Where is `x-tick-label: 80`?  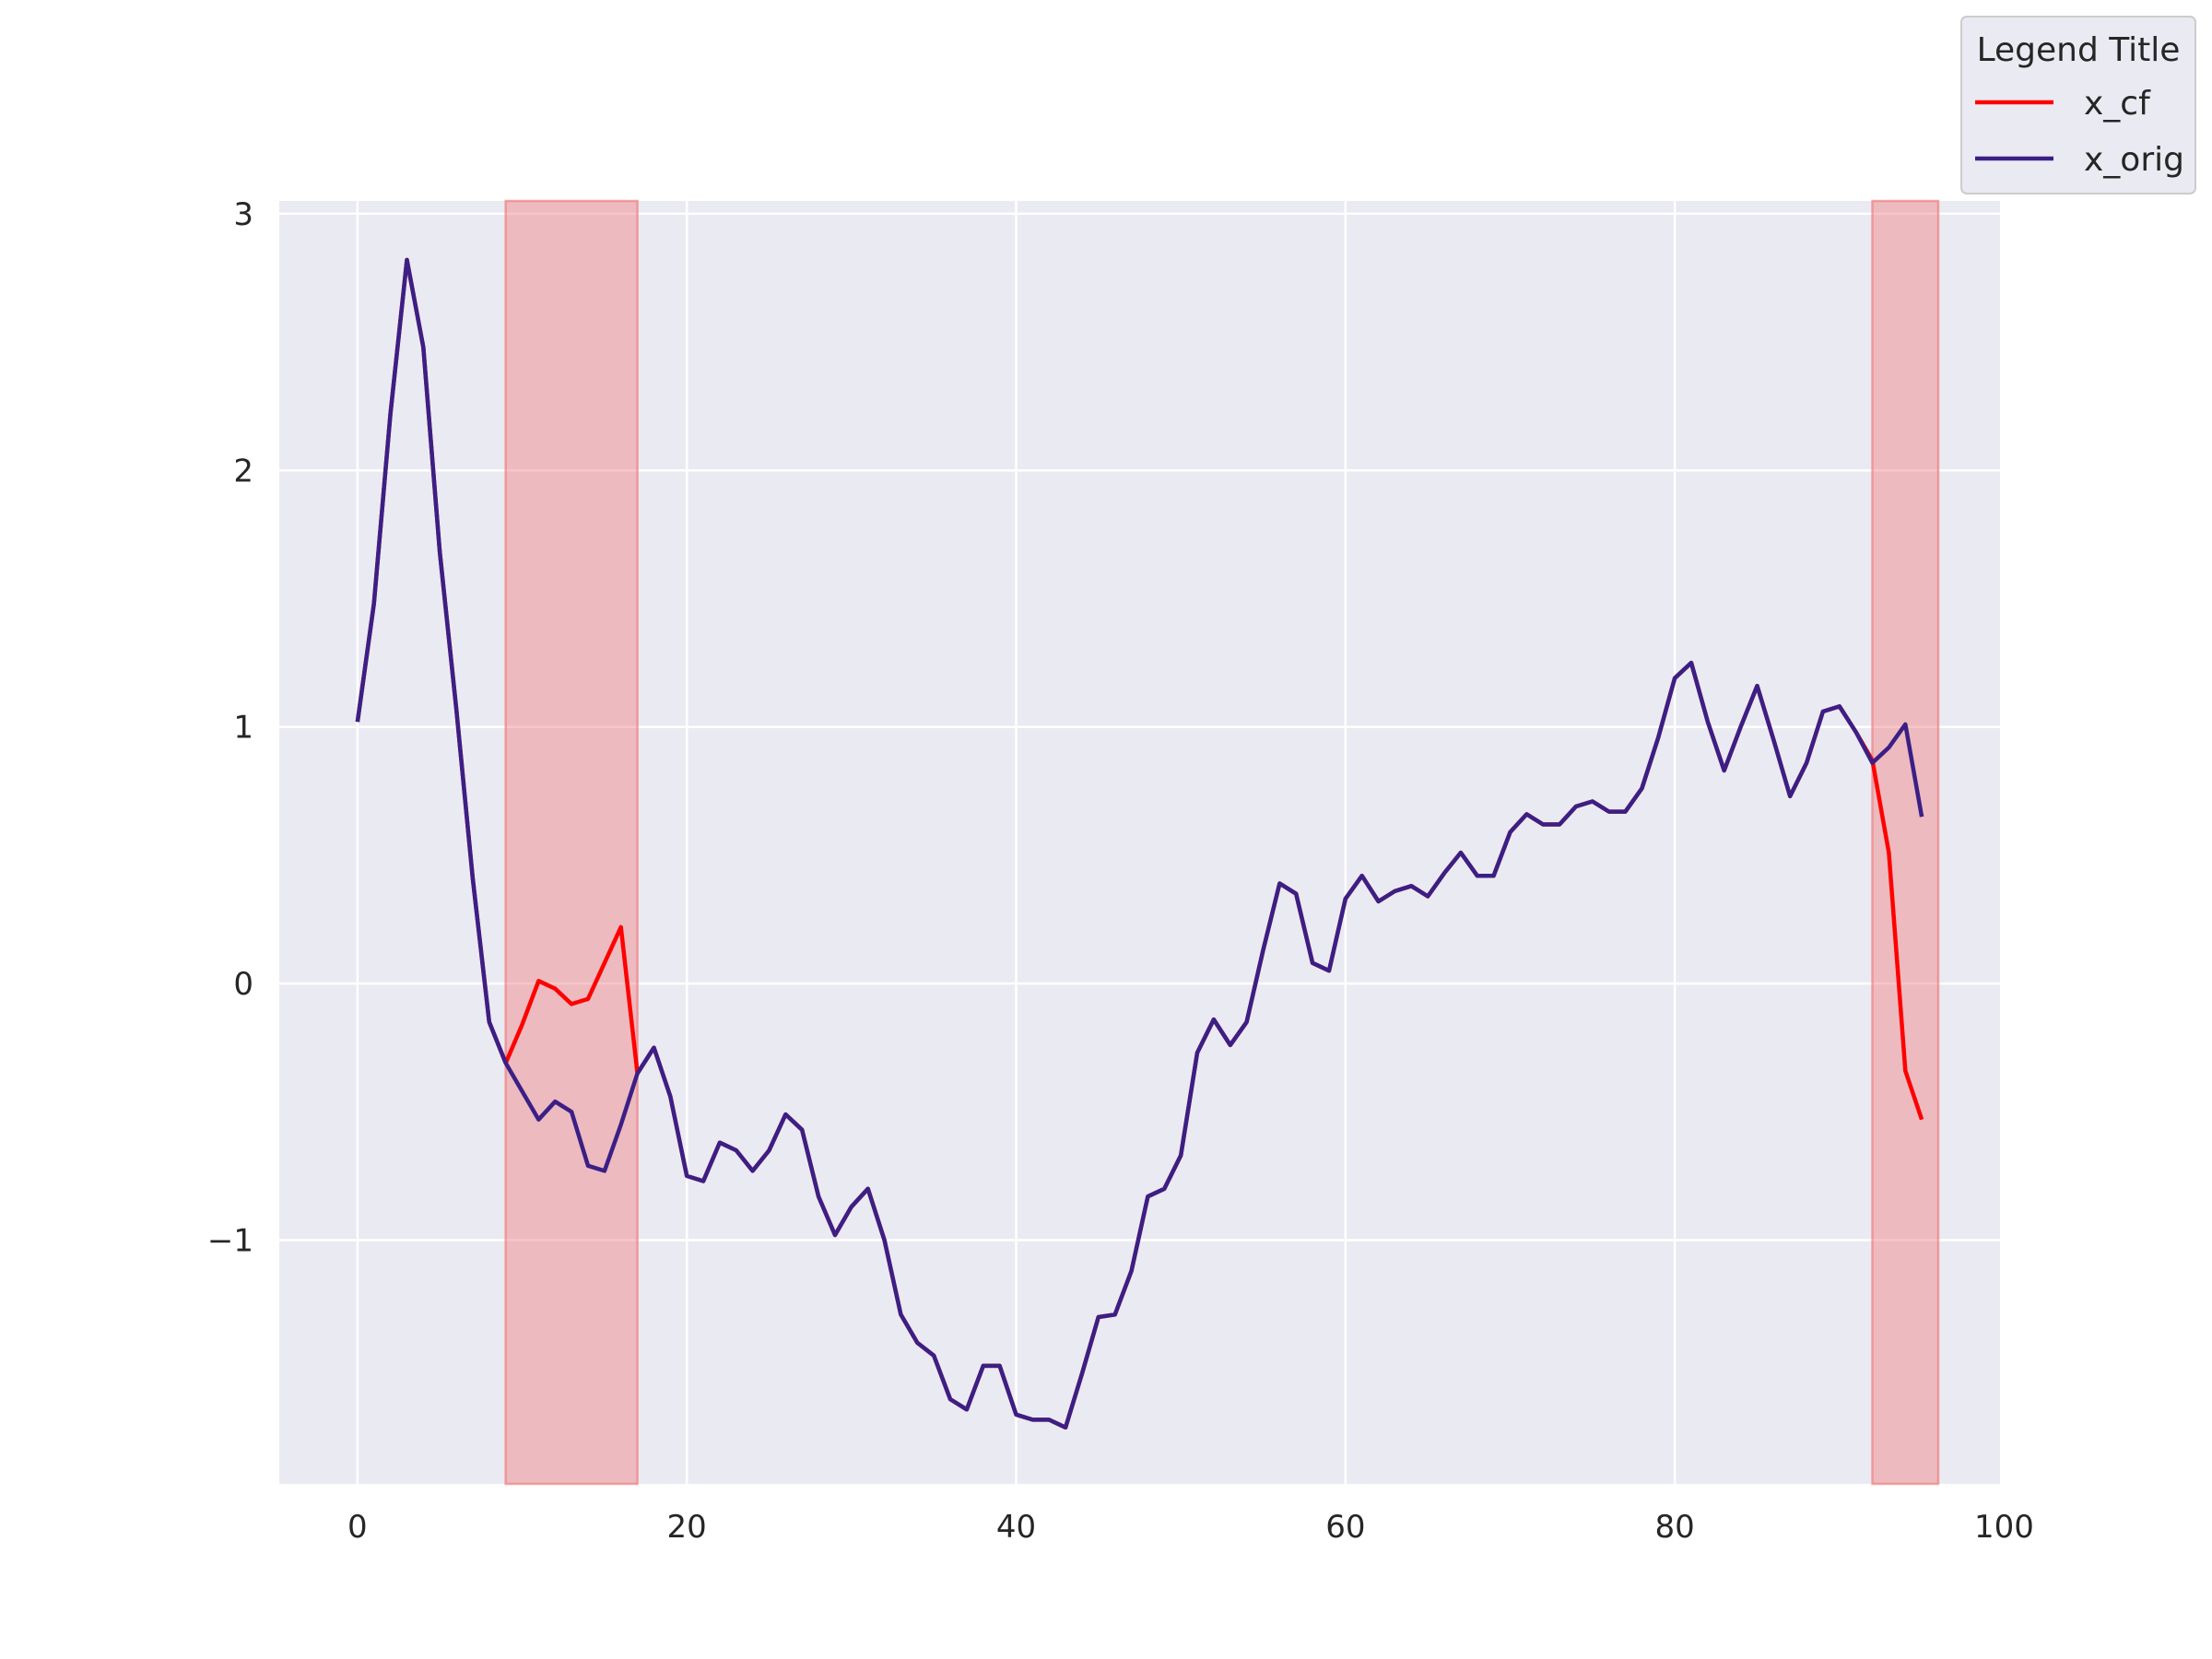 x-tick-label: 80 is located at coordinates (1675, 1527).